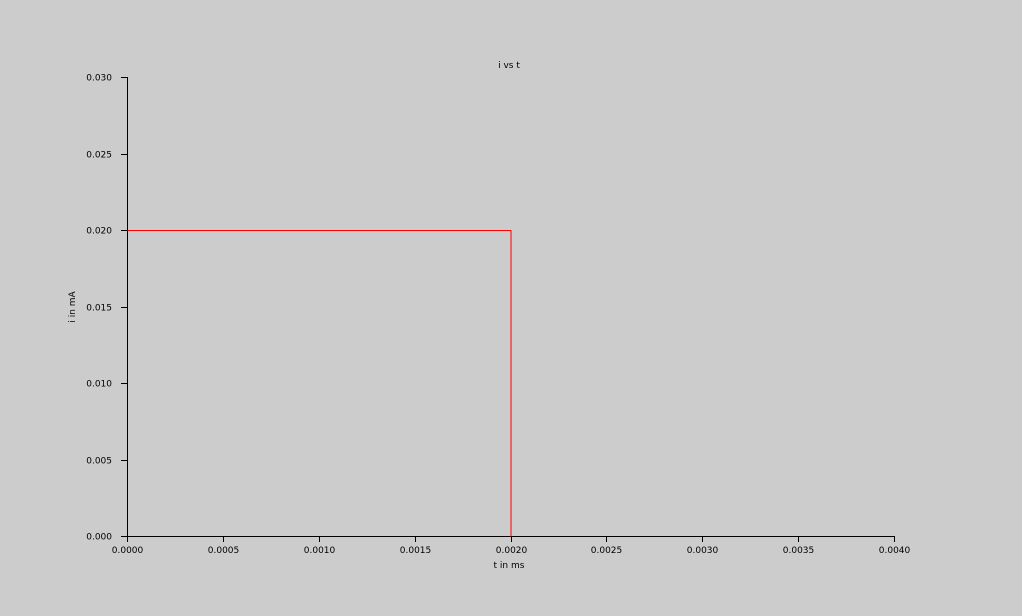 Image resolution: width=1022 pixels, height=616 pixels. What do you see at coordinates (99, 232) in the screenshot?
I see `y-tick-label: 0.020` at bounding box center [99, 232].